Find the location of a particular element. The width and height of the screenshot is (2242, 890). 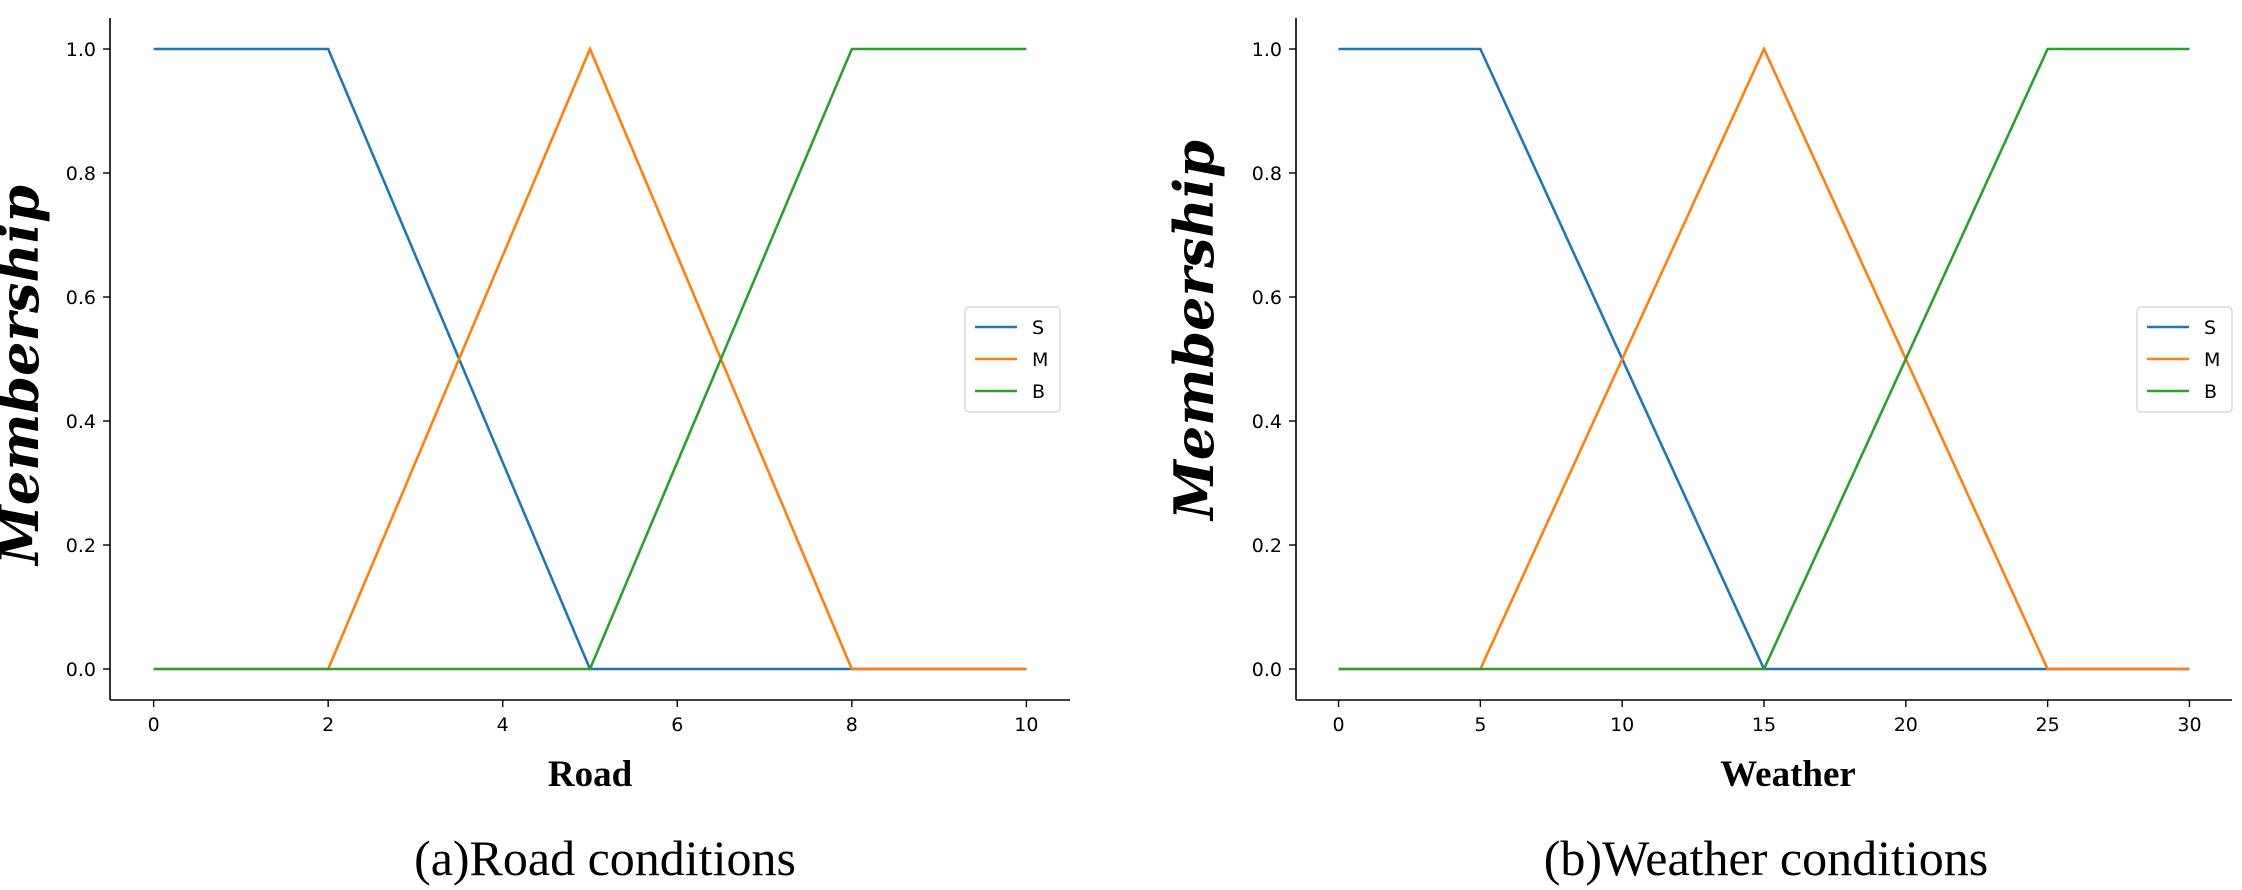

x-tick-label: 6 is located at coordinates (677, 725).